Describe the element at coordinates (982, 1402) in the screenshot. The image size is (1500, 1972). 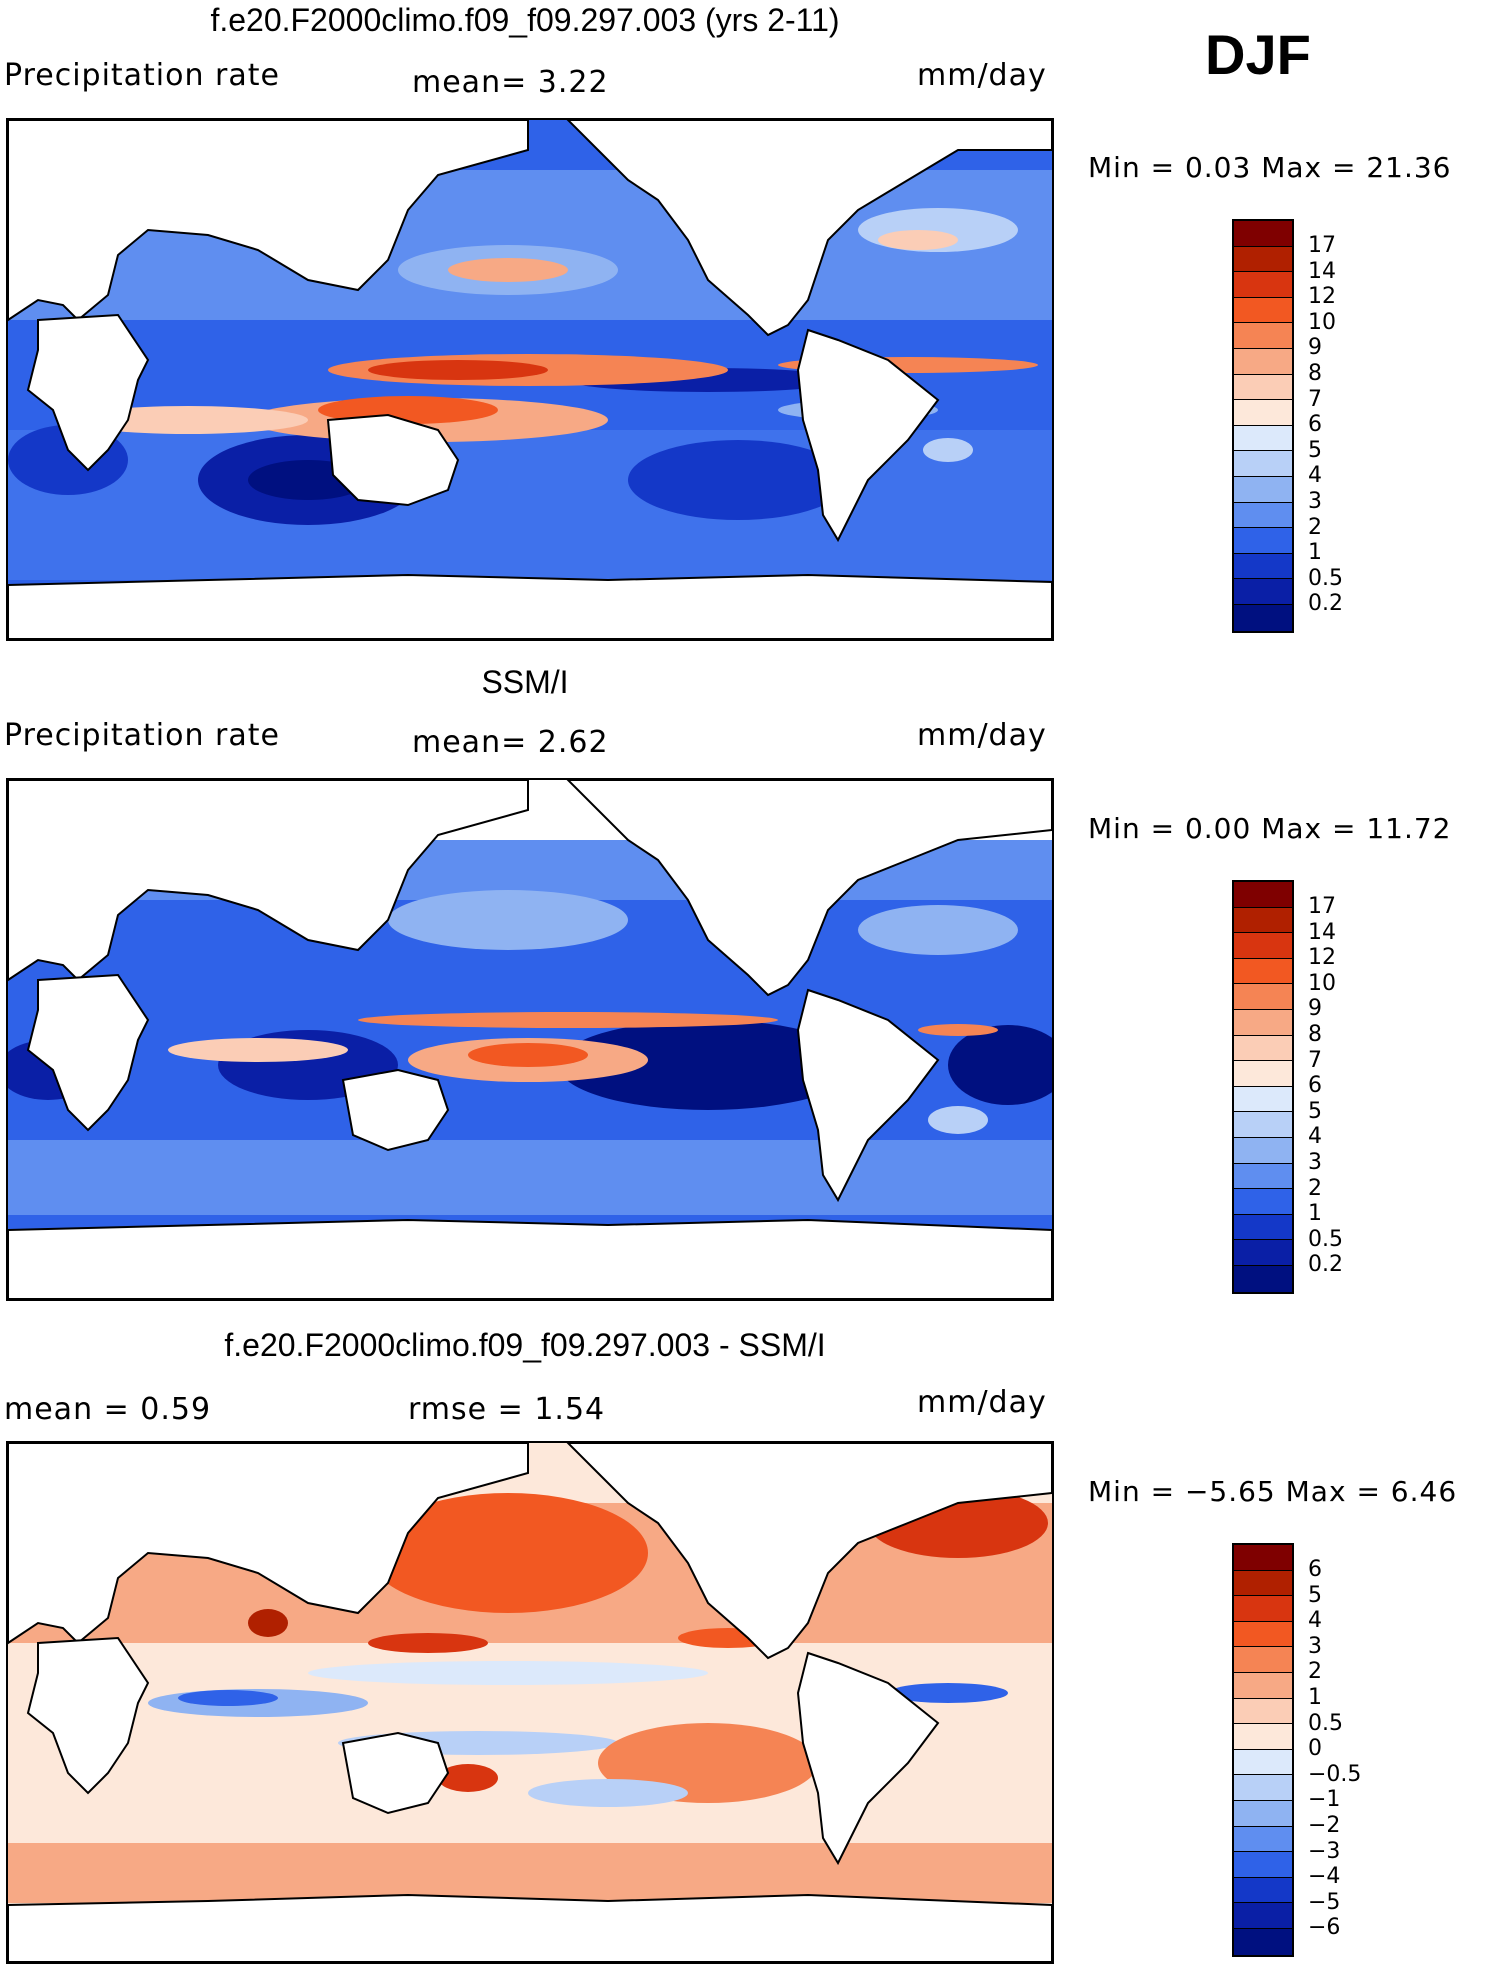
I see `panel-3-units-label: mm/day` at that location.